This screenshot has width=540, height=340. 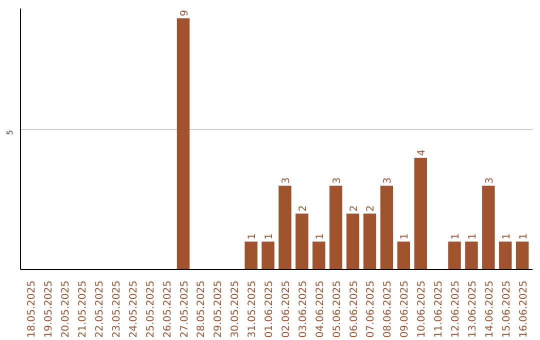 I want to click on x-tick-label: 07.06.2025, so click(x=371, y=309).